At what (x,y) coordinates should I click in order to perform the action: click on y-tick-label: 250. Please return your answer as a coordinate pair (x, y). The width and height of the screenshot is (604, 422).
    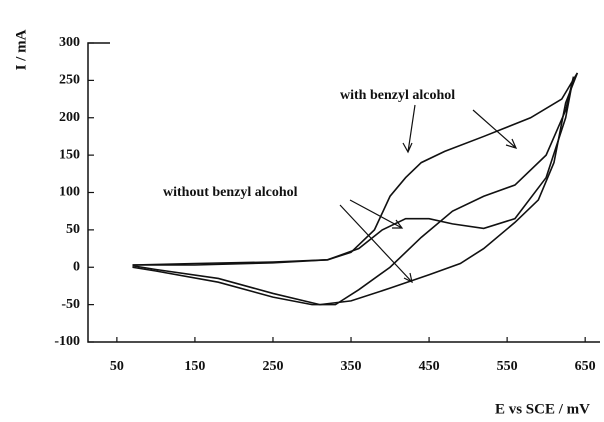
    Looking at the image, I should click on (69, 80).